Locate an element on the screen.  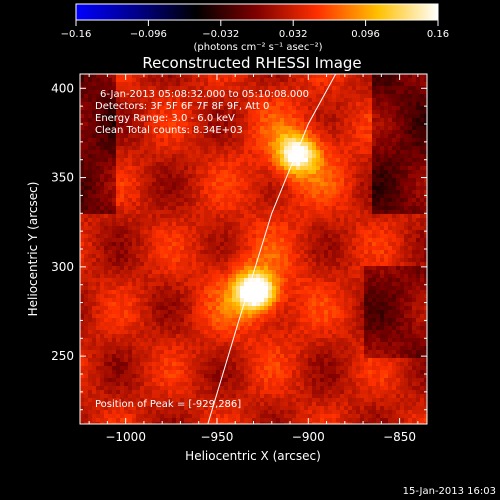
y-tick-label: 400 is located at coordinates (62, 88).